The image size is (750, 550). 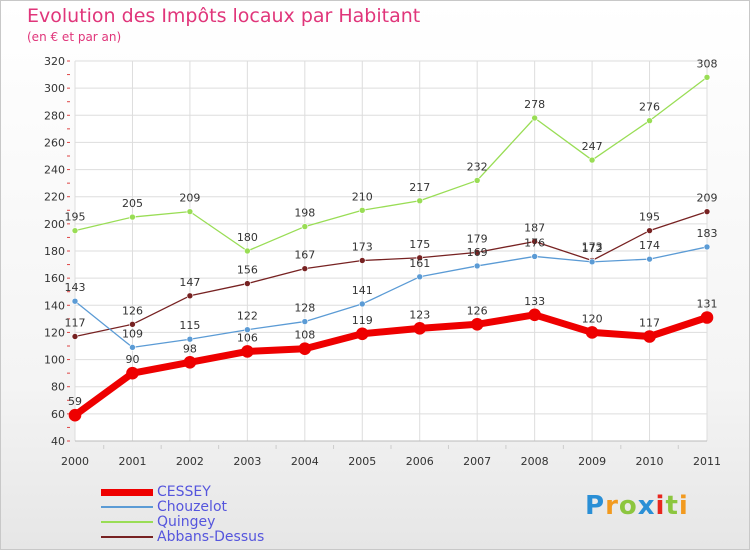 I want to click on x-tick-label: 2008, so click(x=535, y=461).